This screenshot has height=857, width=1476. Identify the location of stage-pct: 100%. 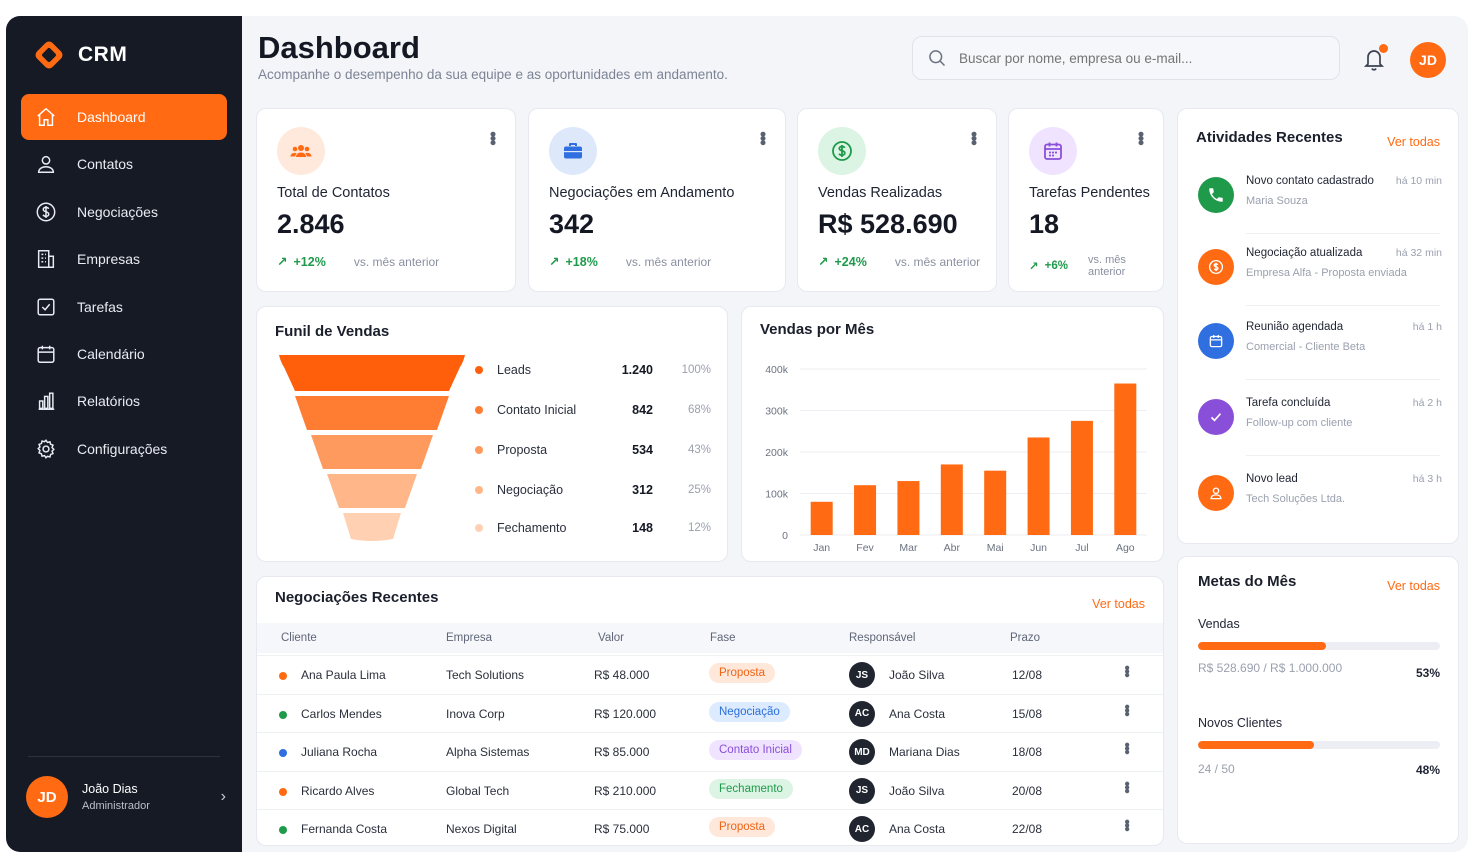
(696, 370).